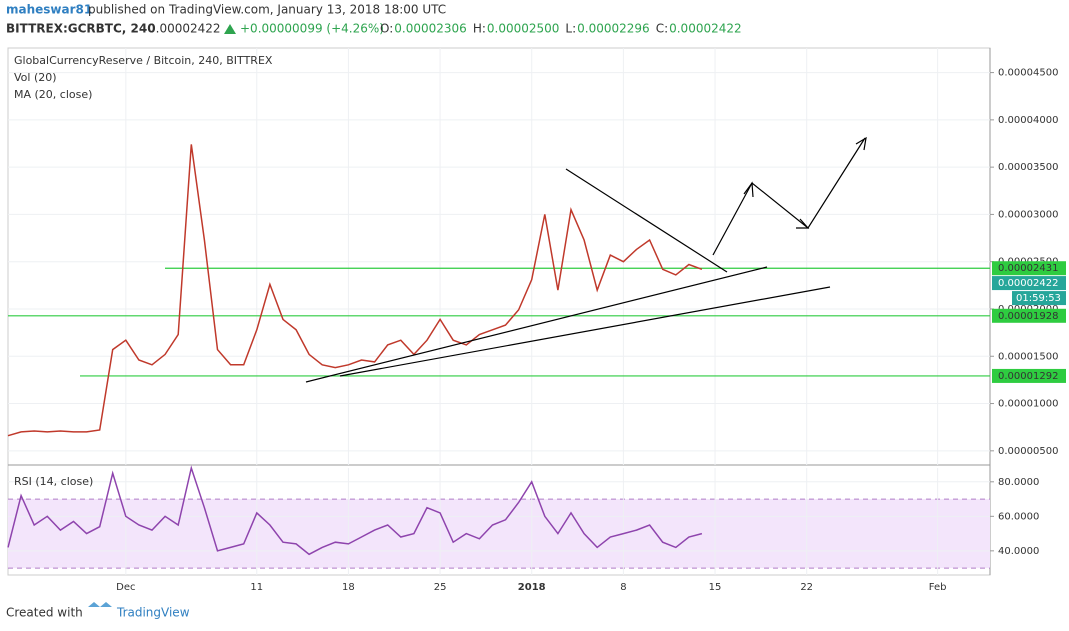 Image resolution: width=1069 pixels, height=631 pixels. I want to click on level-label: 0.00001292, so click(1028, 376).